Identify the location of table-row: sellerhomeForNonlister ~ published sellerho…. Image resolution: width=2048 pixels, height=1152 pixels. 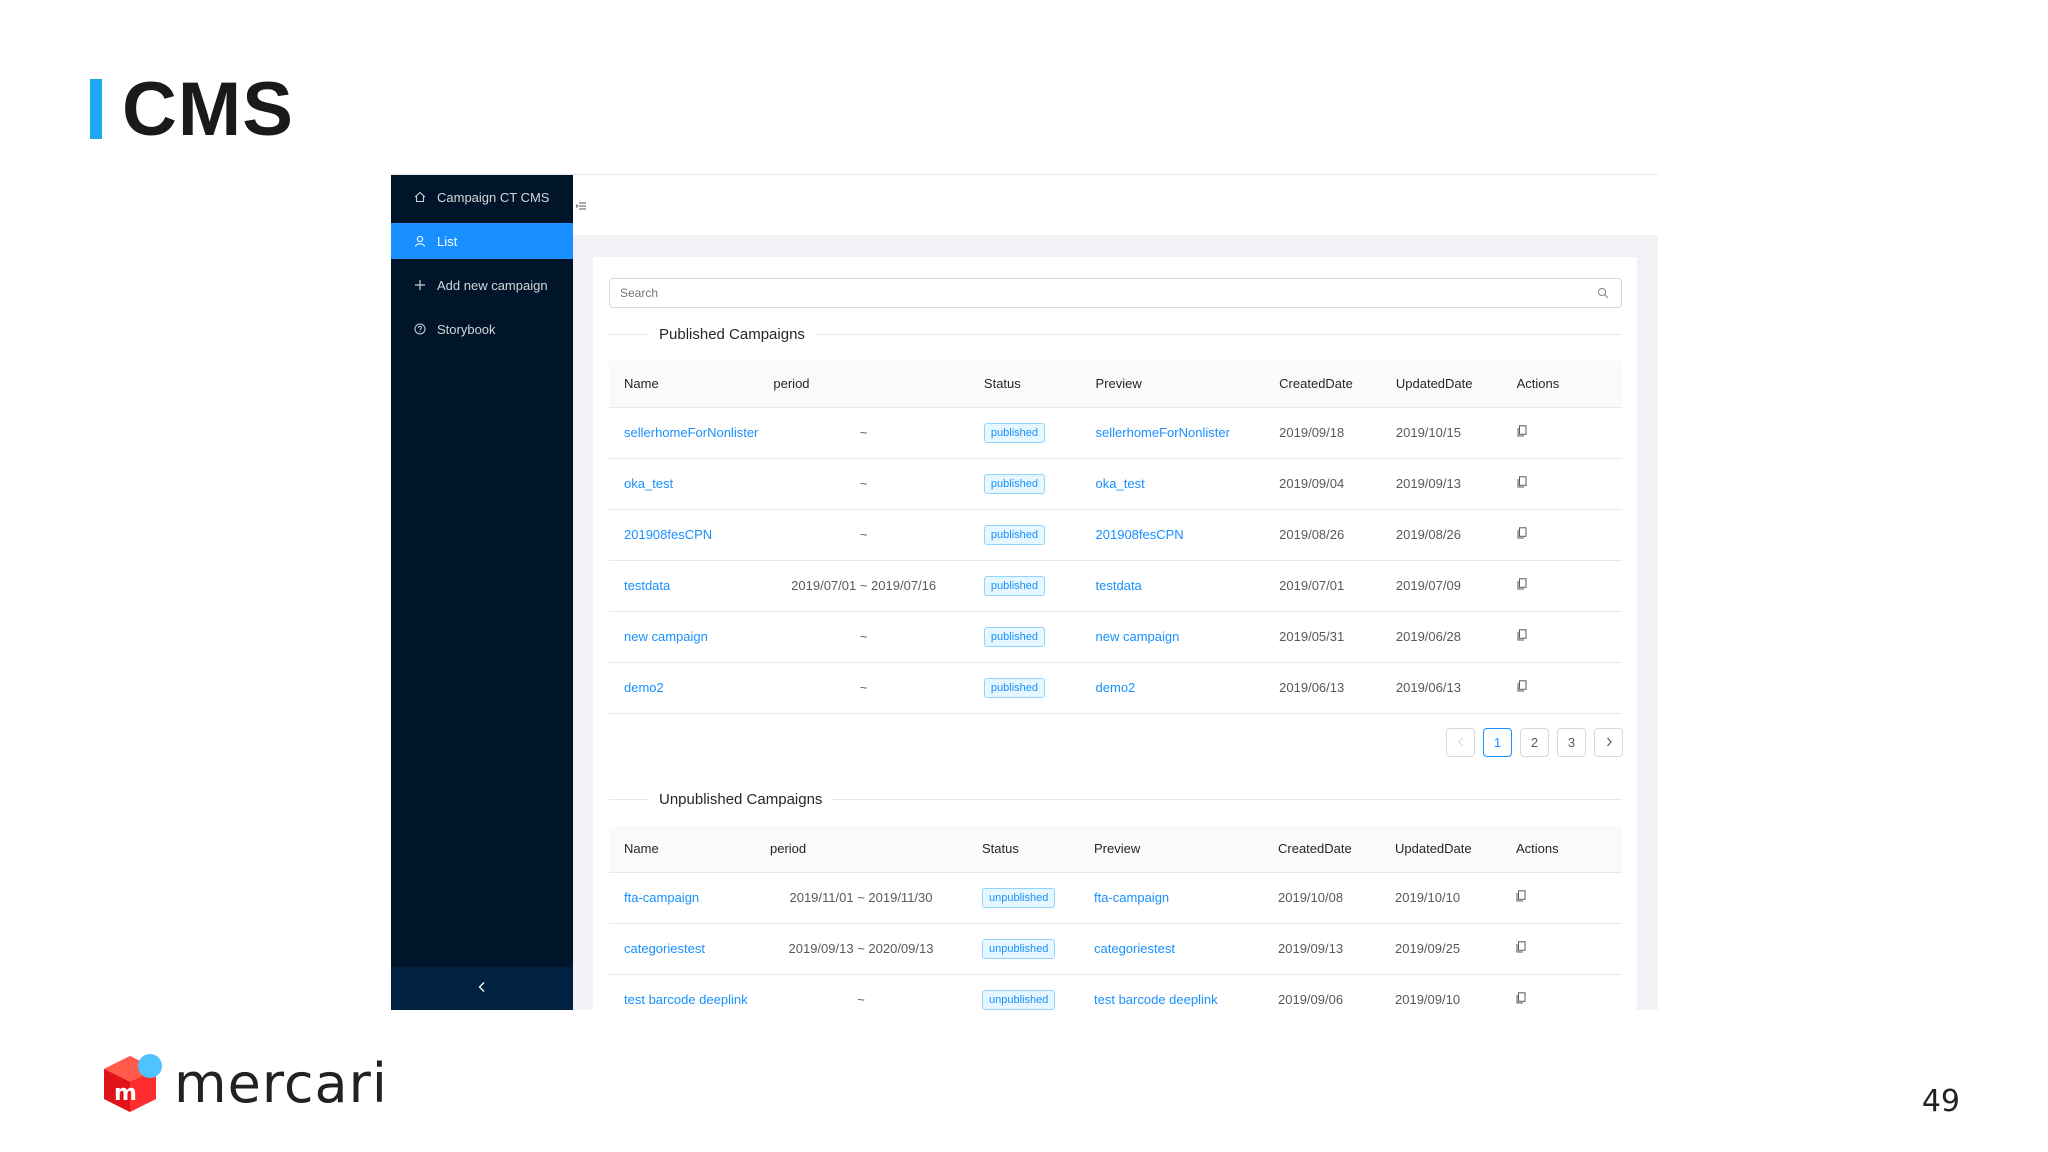
(1115, 433).